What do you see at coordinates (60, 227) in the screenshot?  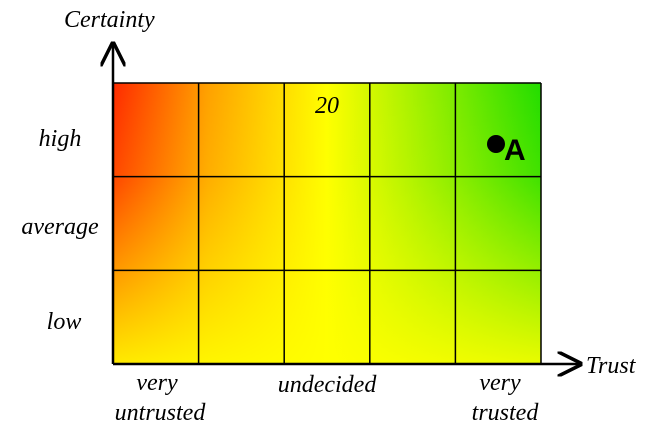 I see `y-label-average: average` at bounding box center [60, 227].